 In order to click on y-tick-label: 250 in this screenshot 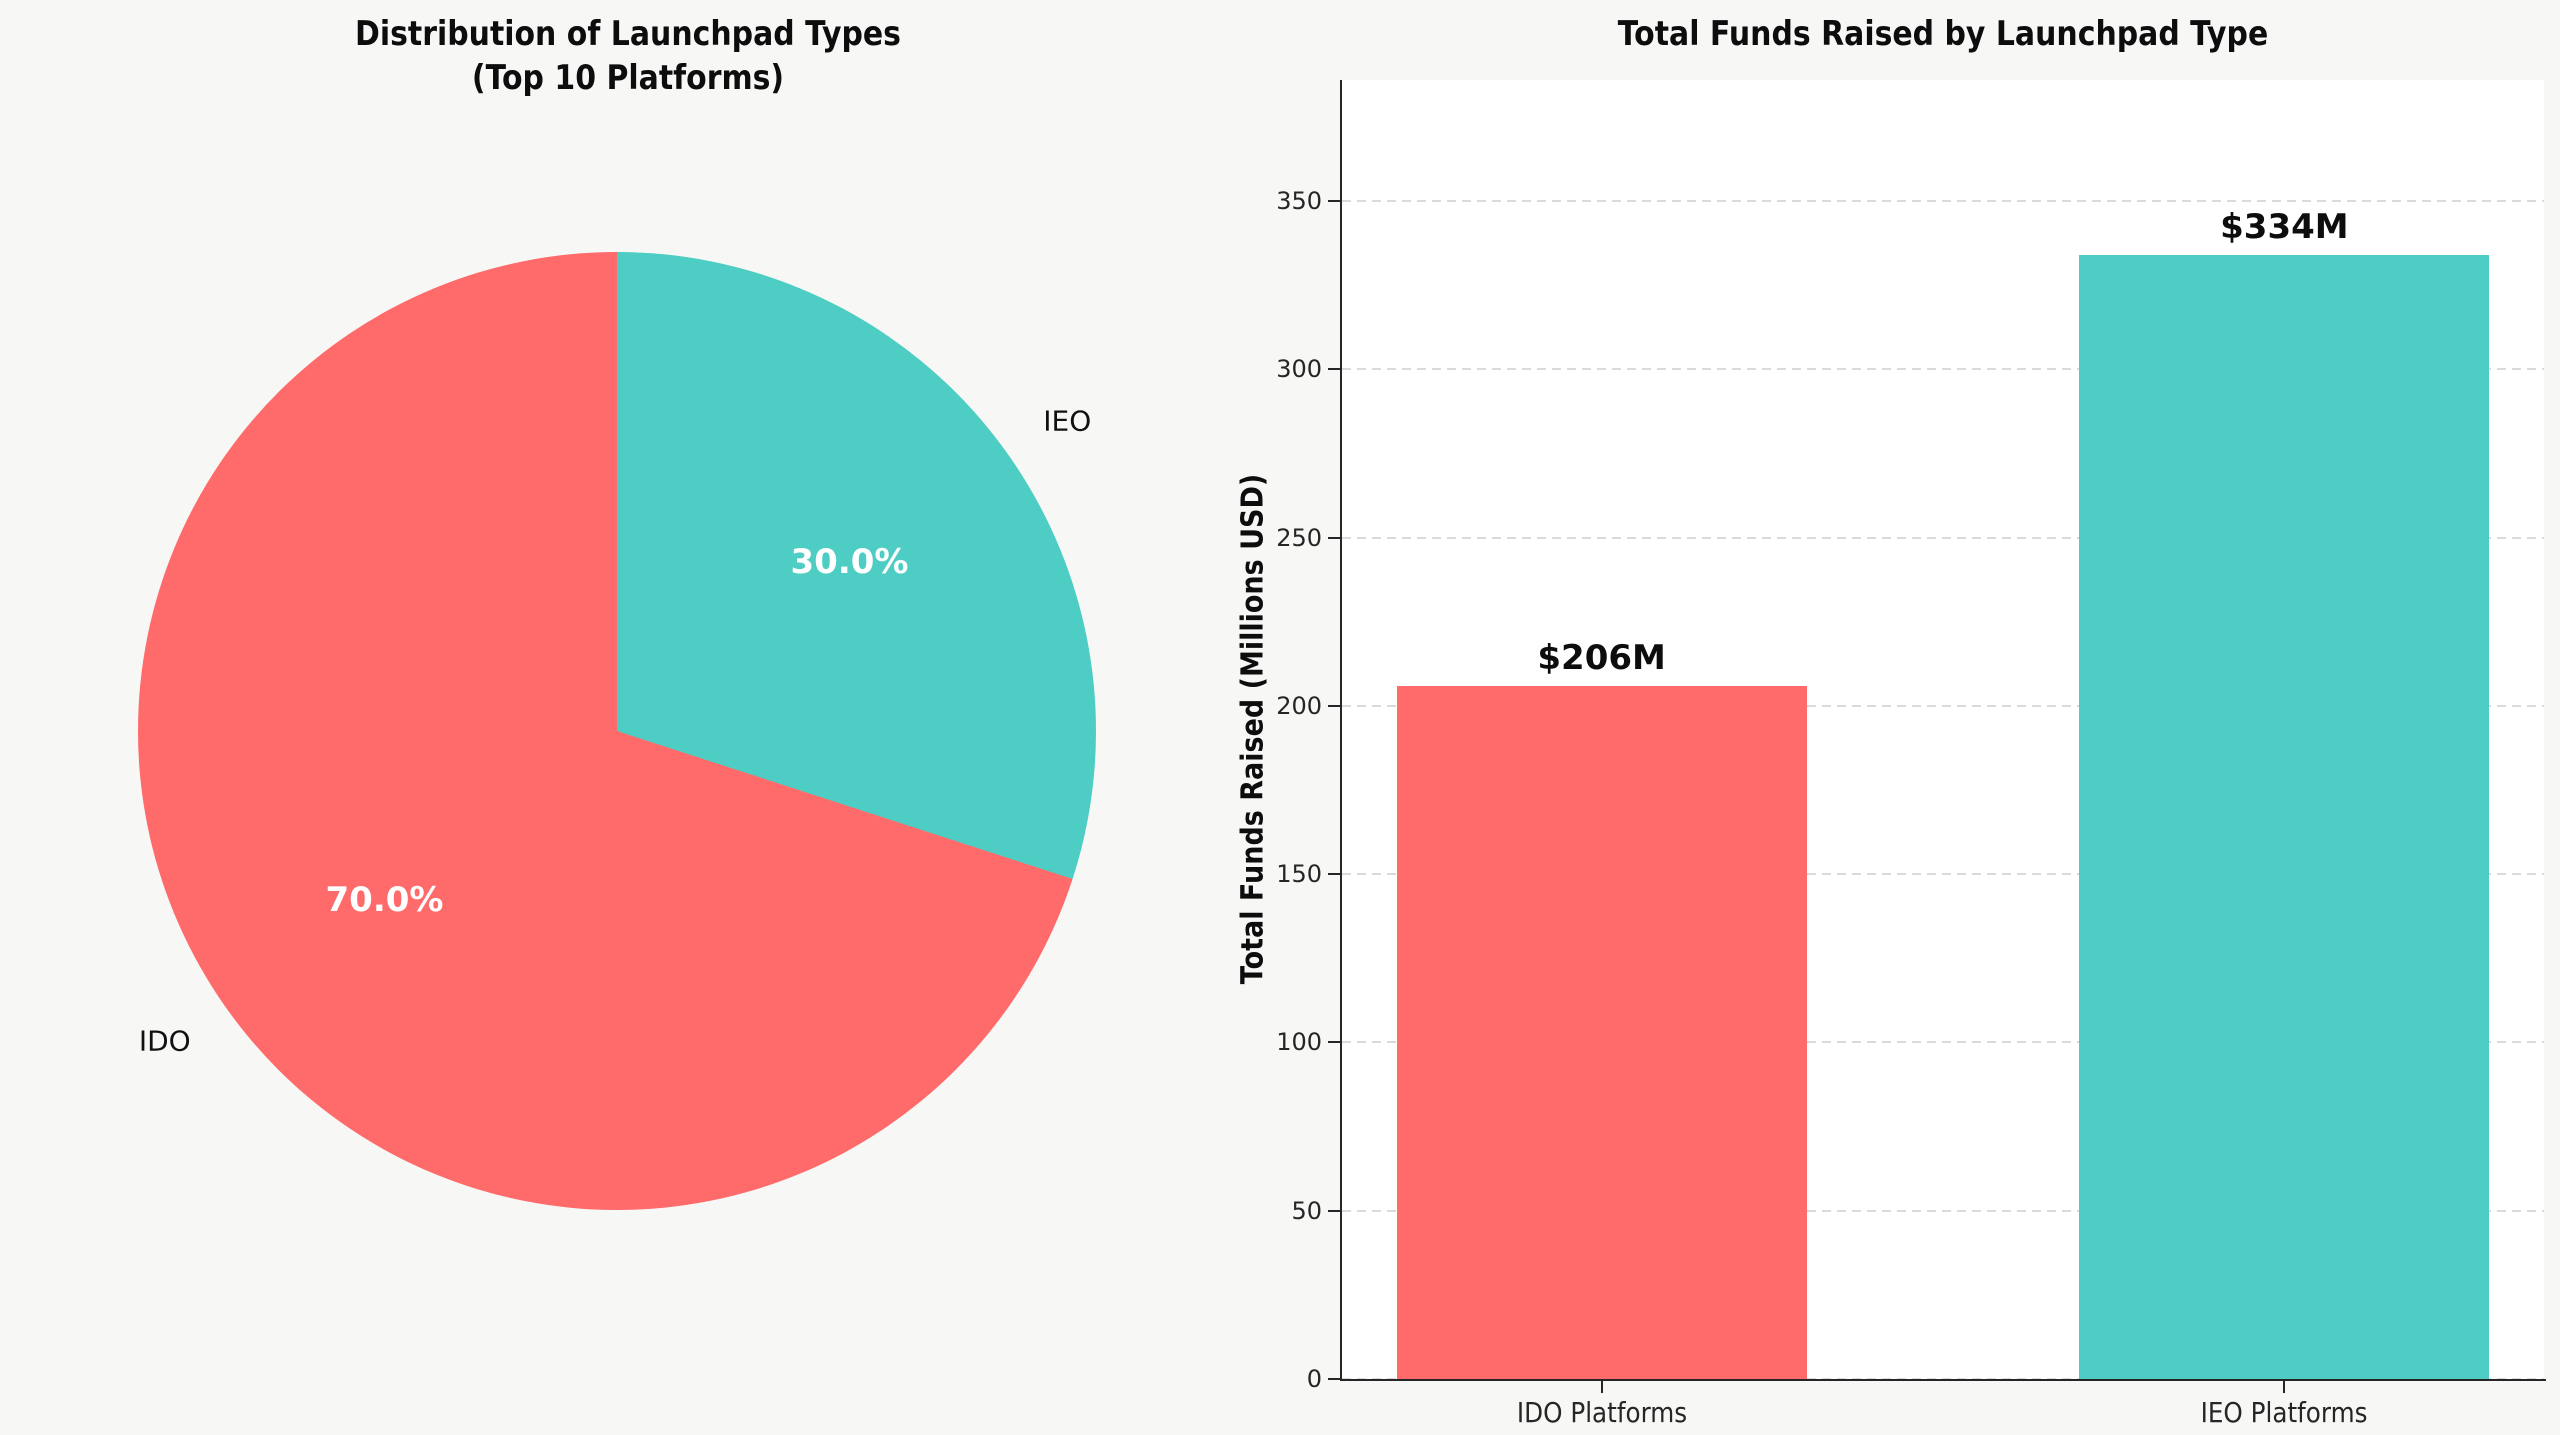, I will do `click(1299, 537)`.